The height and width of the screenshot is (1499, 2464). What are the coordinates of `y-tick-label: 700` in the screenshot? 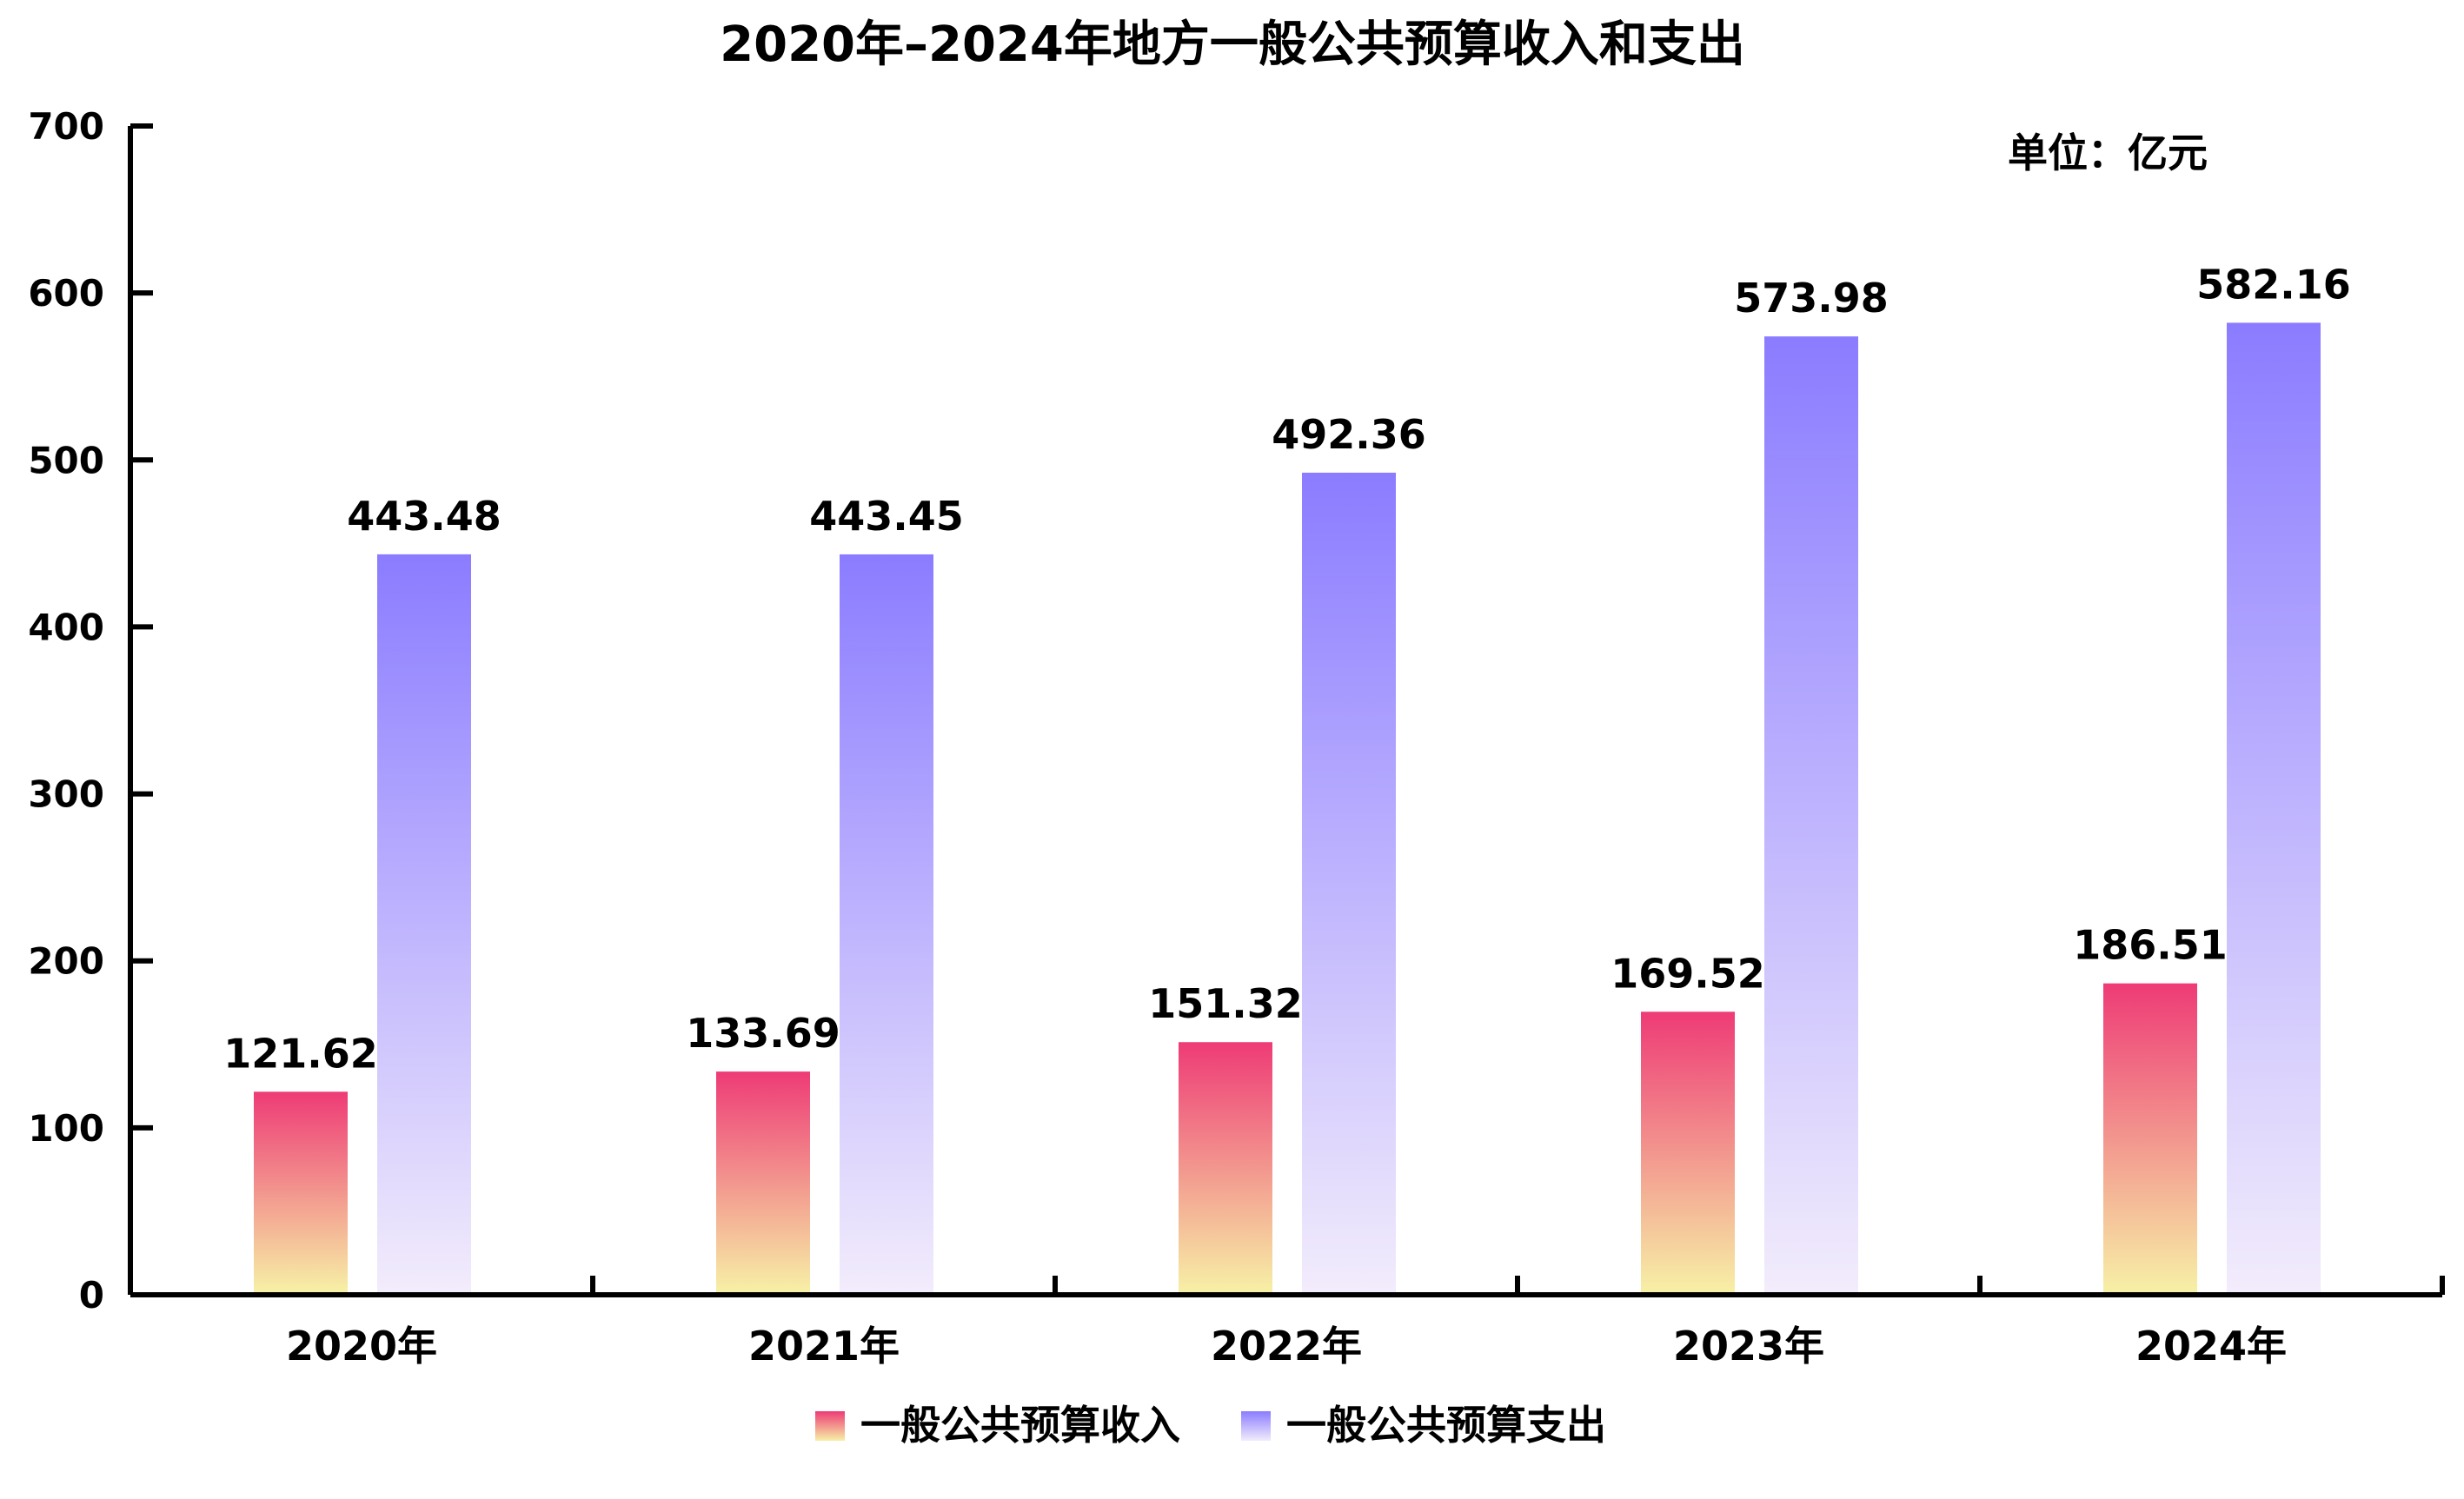 It's located at (66, 126).